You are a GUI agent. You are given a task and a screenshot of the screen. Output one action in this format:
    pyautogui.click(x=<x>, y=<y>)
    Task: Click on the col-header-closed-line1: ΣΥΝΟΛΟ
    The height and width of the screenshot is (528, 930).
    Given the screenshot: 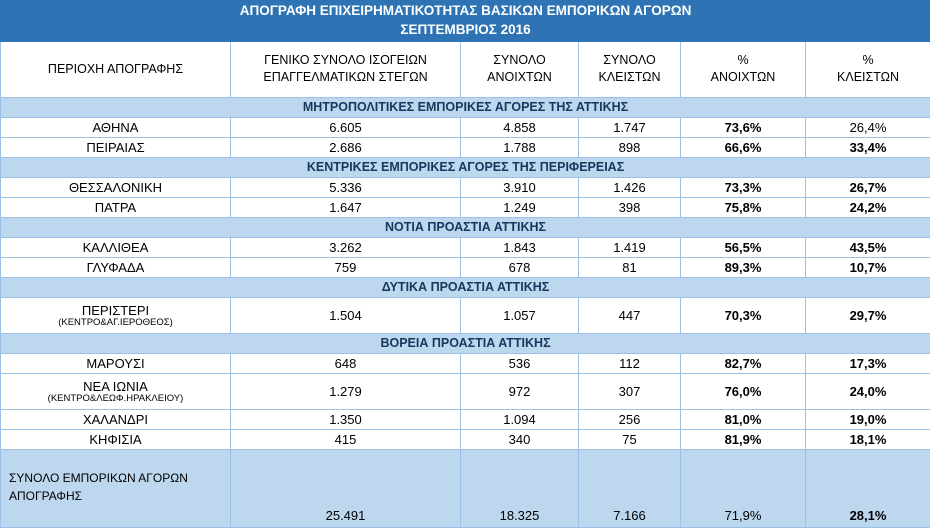 What is the action you would take?
    pyautogui.click(x=629, y=60)
    